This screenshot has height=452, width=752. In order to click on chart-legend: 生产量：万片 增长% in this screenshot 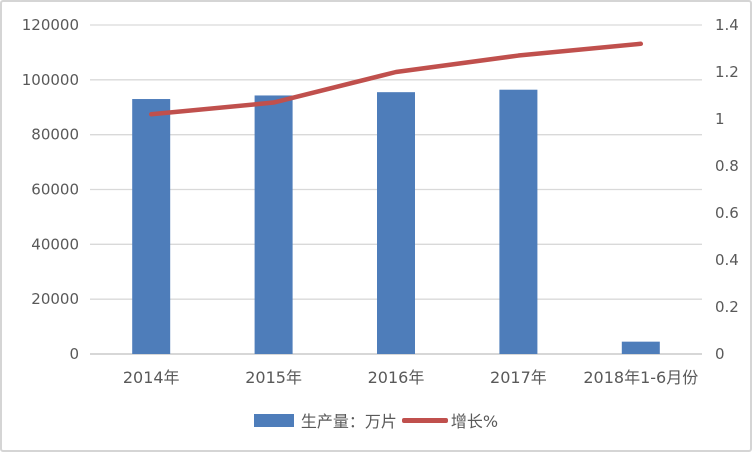, I will do `click(376, 420)`.